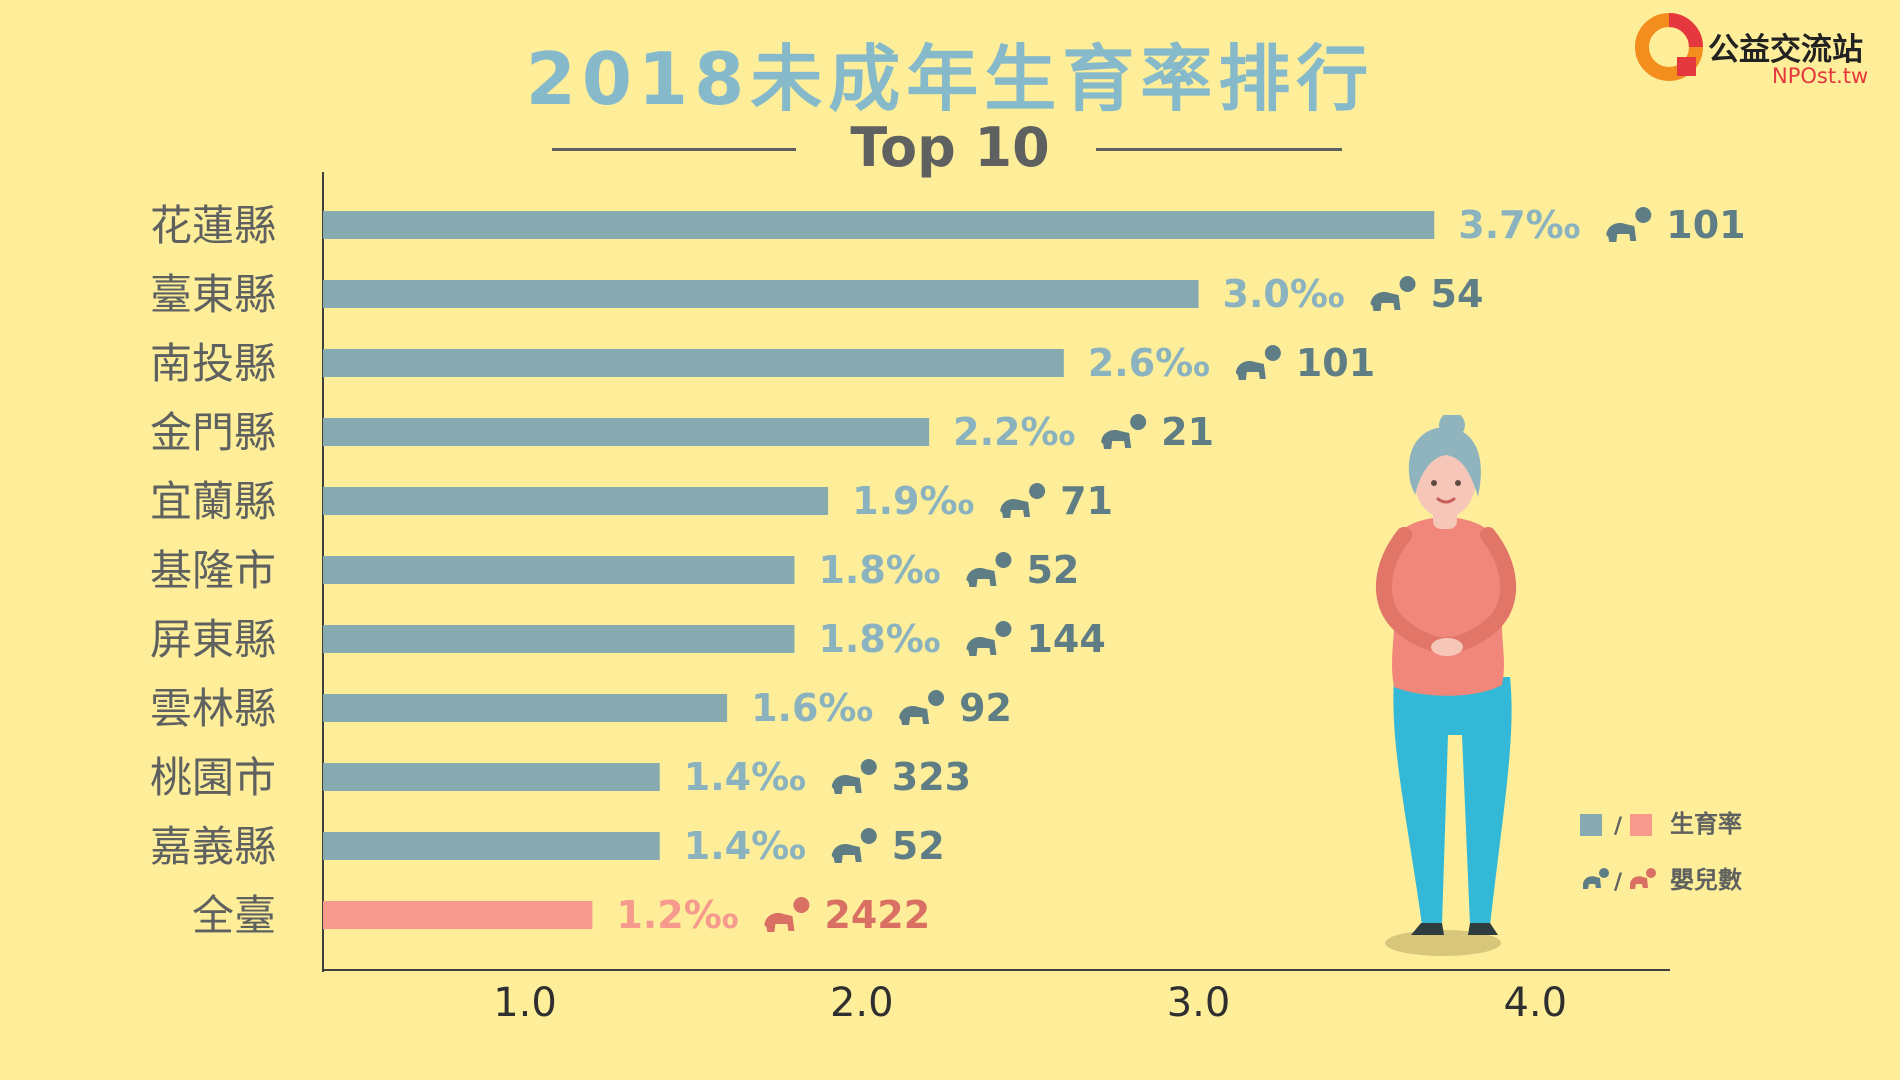 The height and width of the screenshot is (1080, 1900). Describe the element at coordinates (950, 147) in the screenshot. I see `chart-subtitle: Top 10` at that location.